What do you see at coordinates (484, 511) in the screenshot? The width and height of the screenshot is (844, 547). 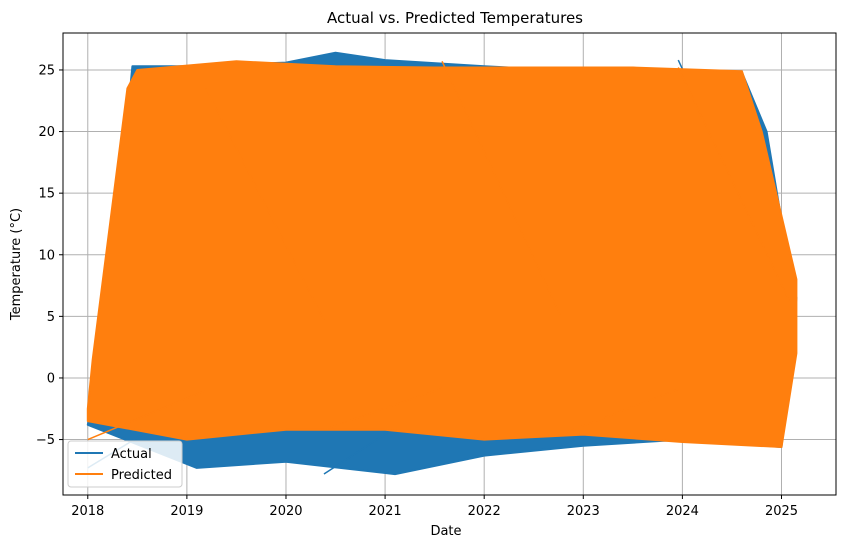 I see `x-tick-label: 2022` at bounding box center [484, 511].